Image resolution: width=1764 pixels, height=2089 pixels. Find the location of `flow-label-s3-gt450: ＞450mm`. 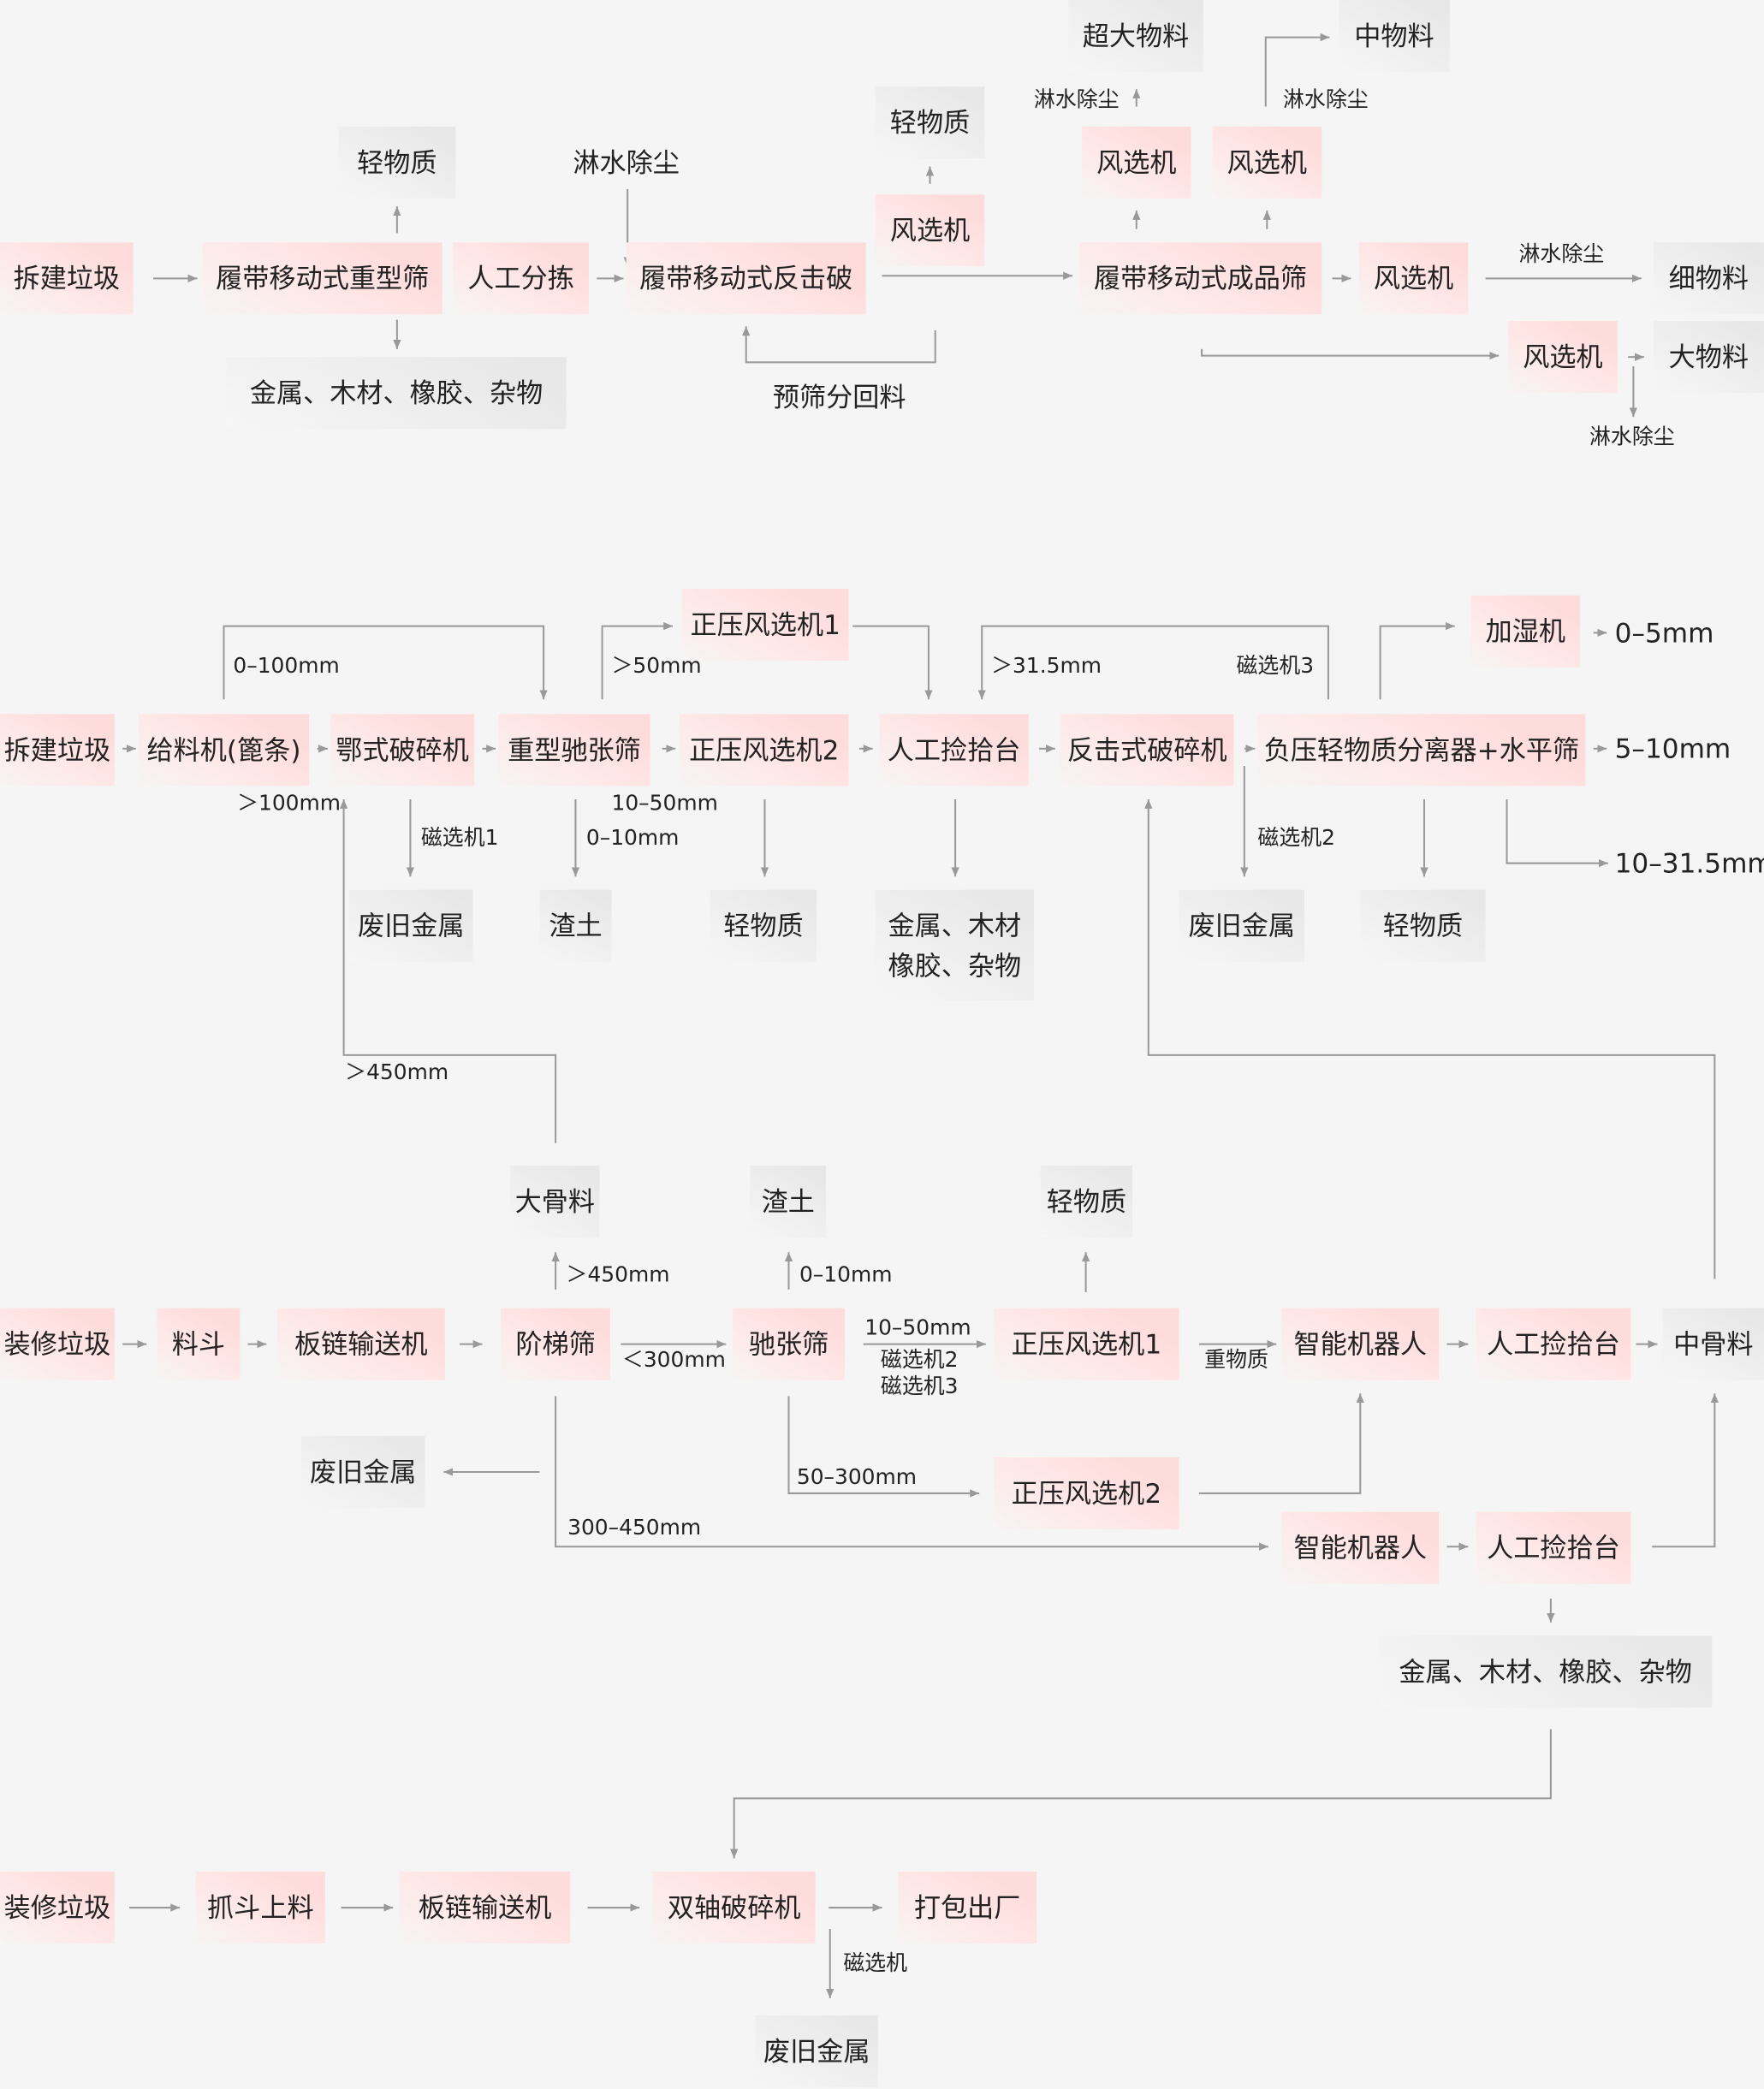

flow-label-s3-gt450: ＞450mm is located at coordinates (618, 1274).